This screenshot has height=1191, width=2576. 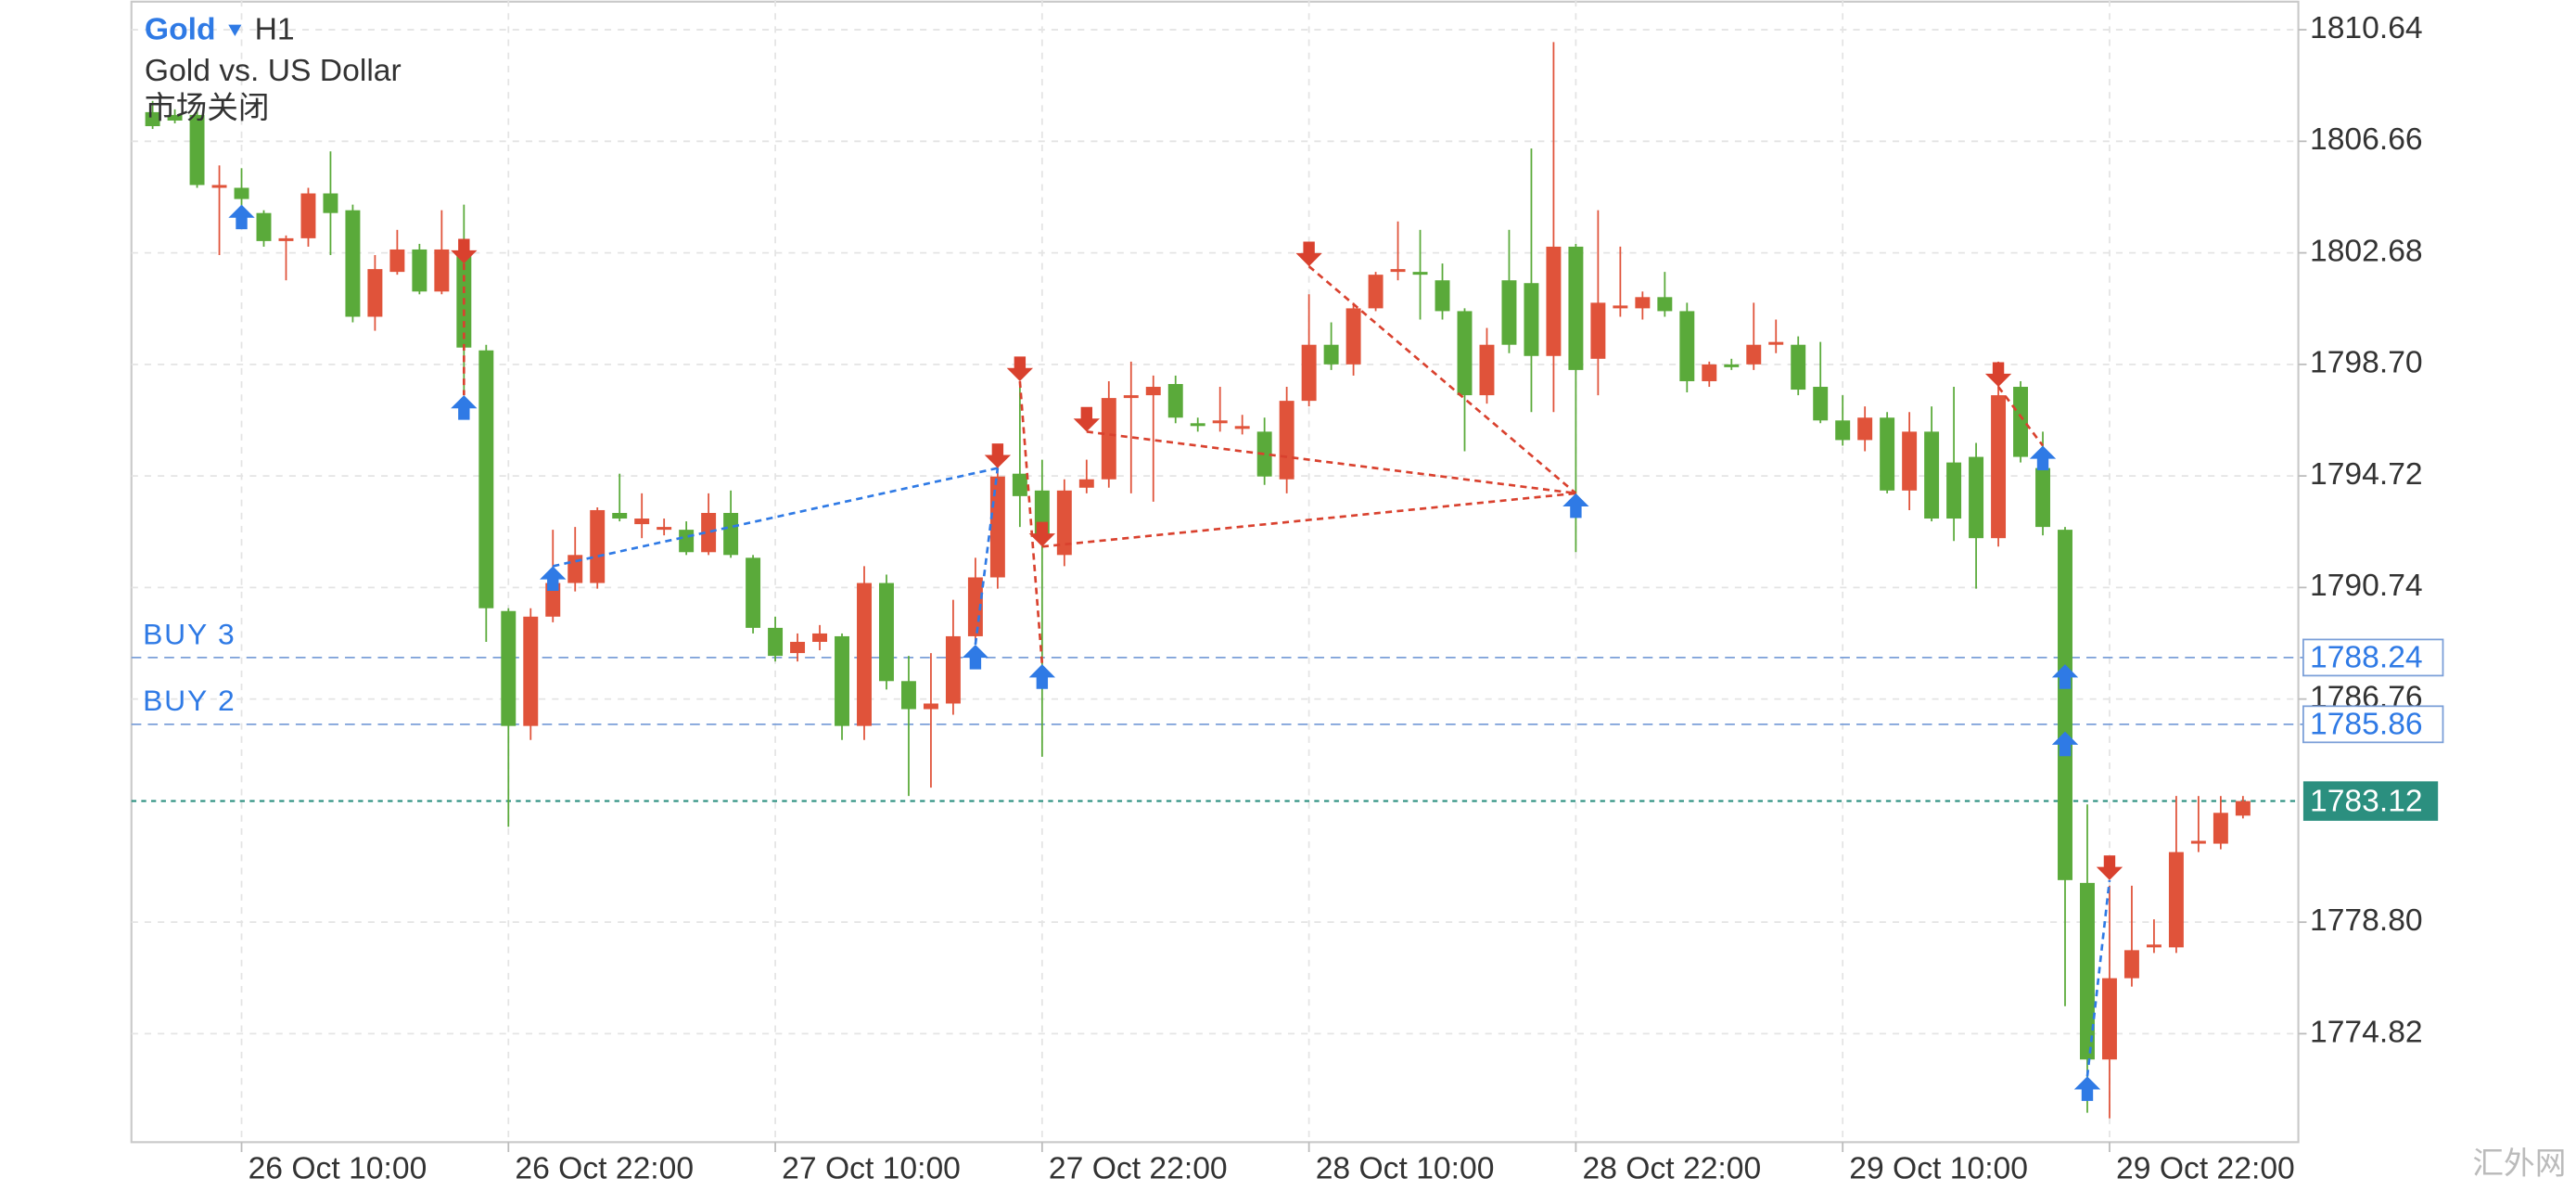 I want to click on level-price: 1785.86, so click(x=2366, y=724).